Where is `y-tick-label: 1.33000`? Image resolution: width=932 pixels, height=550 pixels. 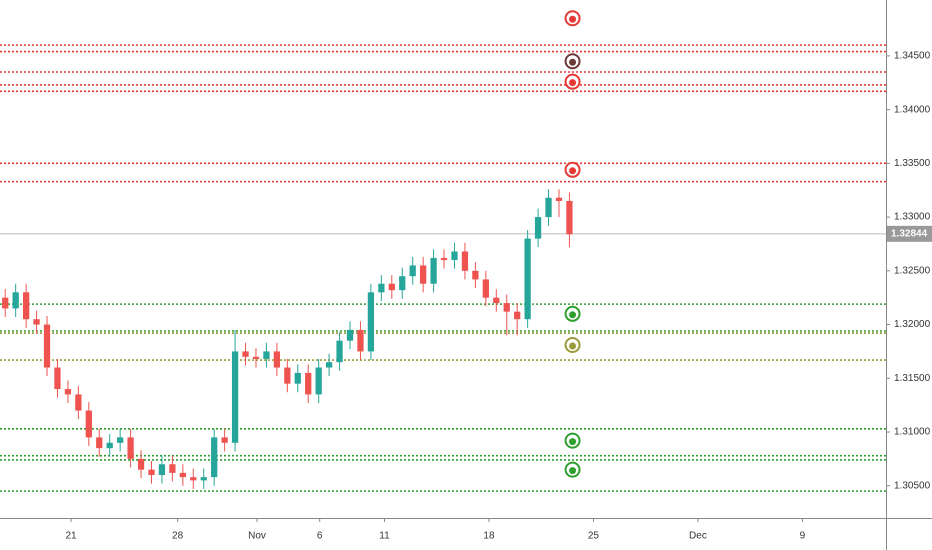 y-tick-label: 1.33000 is located at coordinates (912, 217).